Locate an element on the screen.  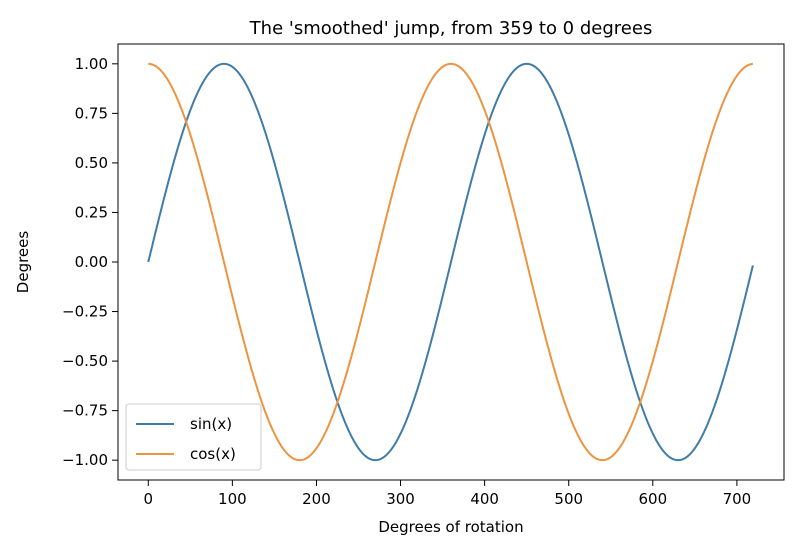
y-axis: 1.00 0.75 0.50 0.25 0.00 −0.25 −0.50 −0.75 −1.00 is located at coordinates (90, 262).